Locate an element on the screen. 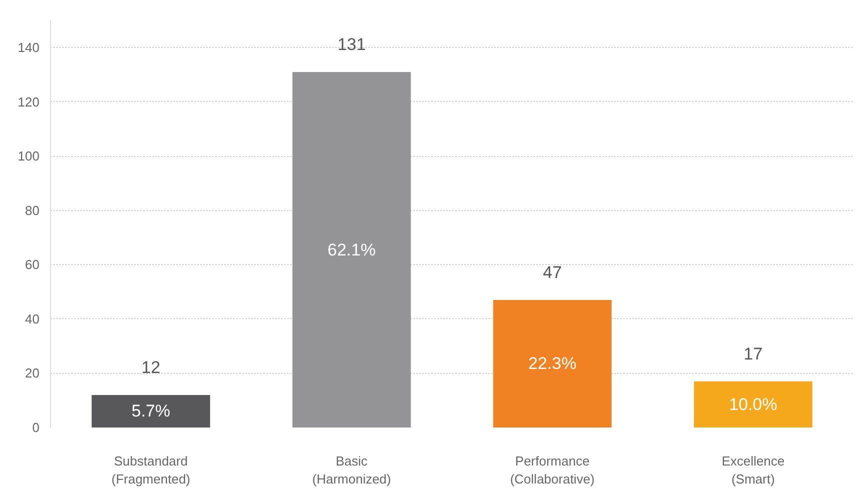 The width and height of the screenshot is (858, 489). y-tick-label: 140 is located at coordinates (29, 48).